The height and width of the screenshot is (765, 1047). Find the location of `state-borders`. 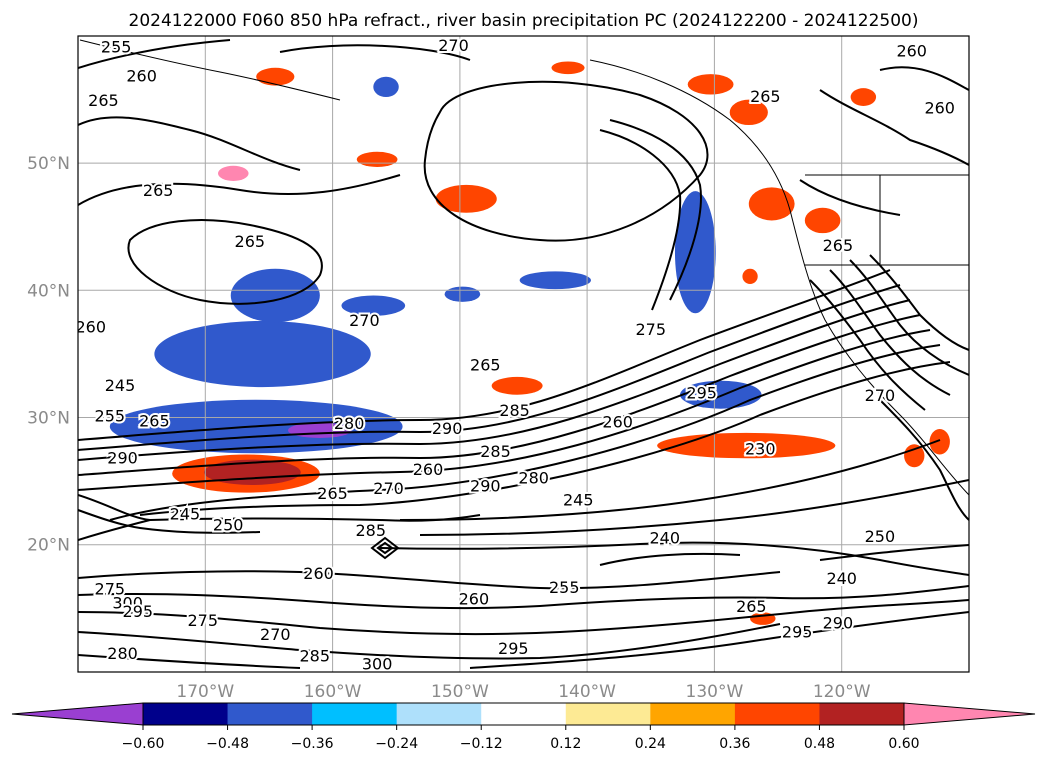

state-borders is located at coordinates (887, 220).